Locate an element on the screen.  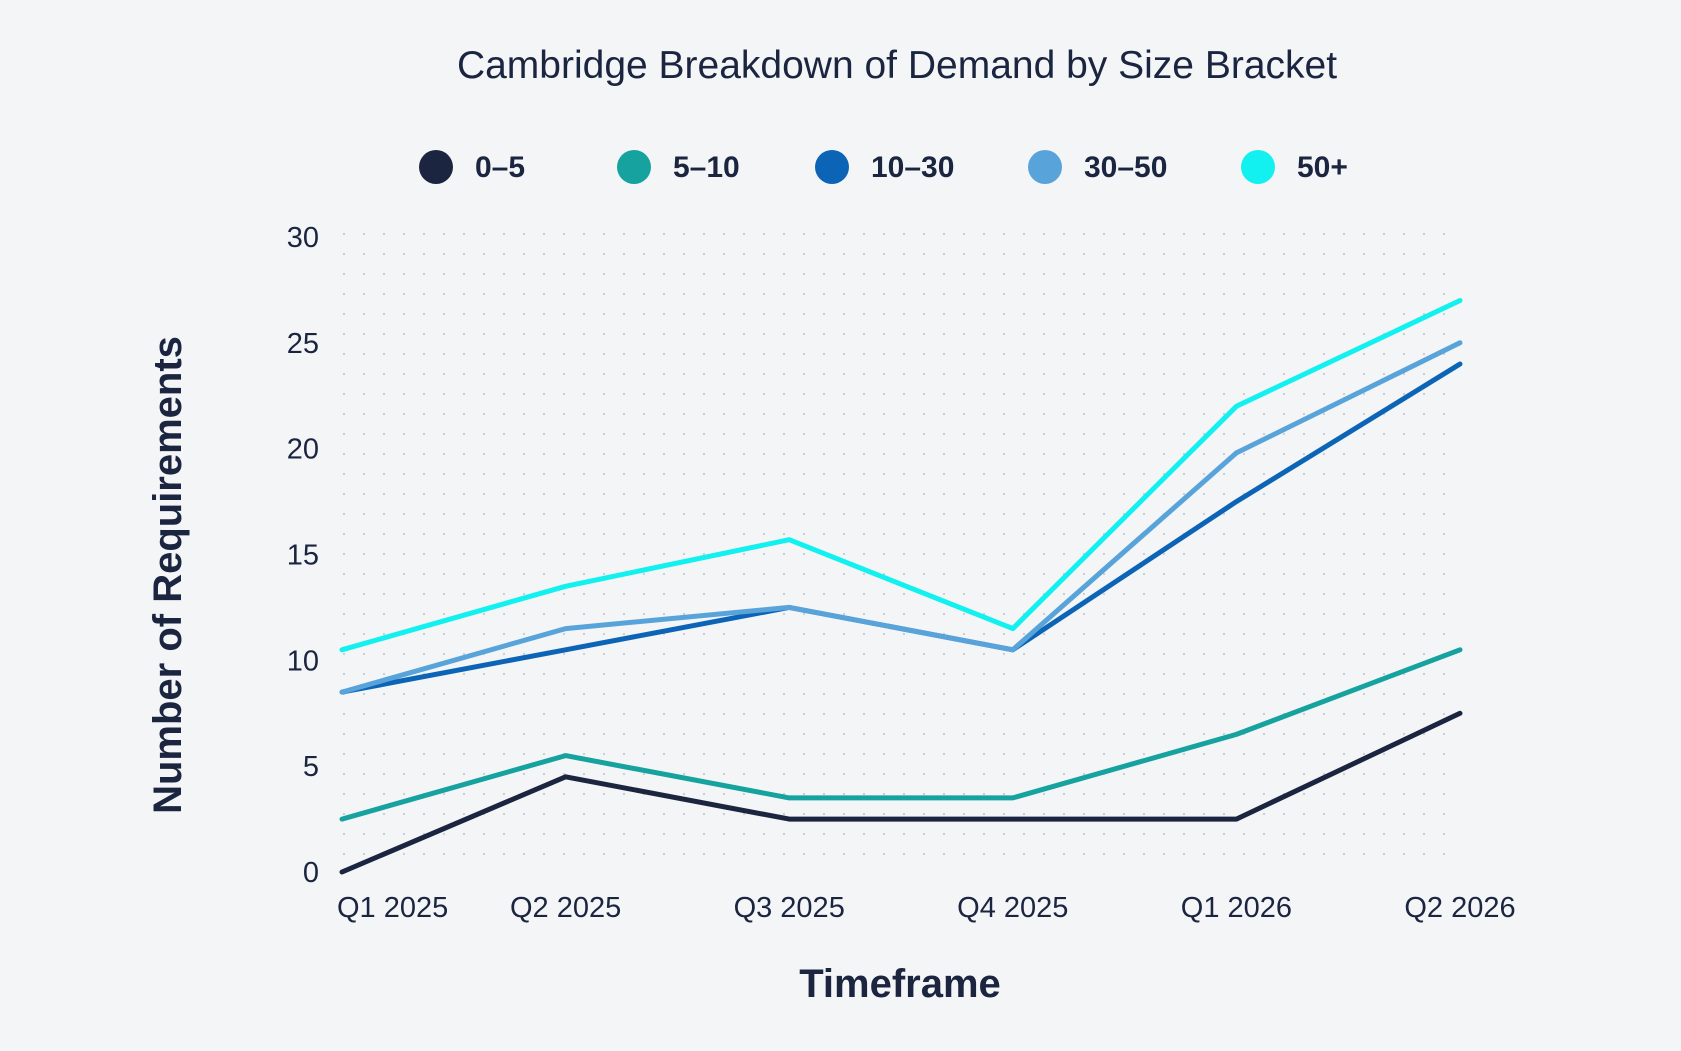
legend-label-1: 5–10 is located at coordinates (706, 167).